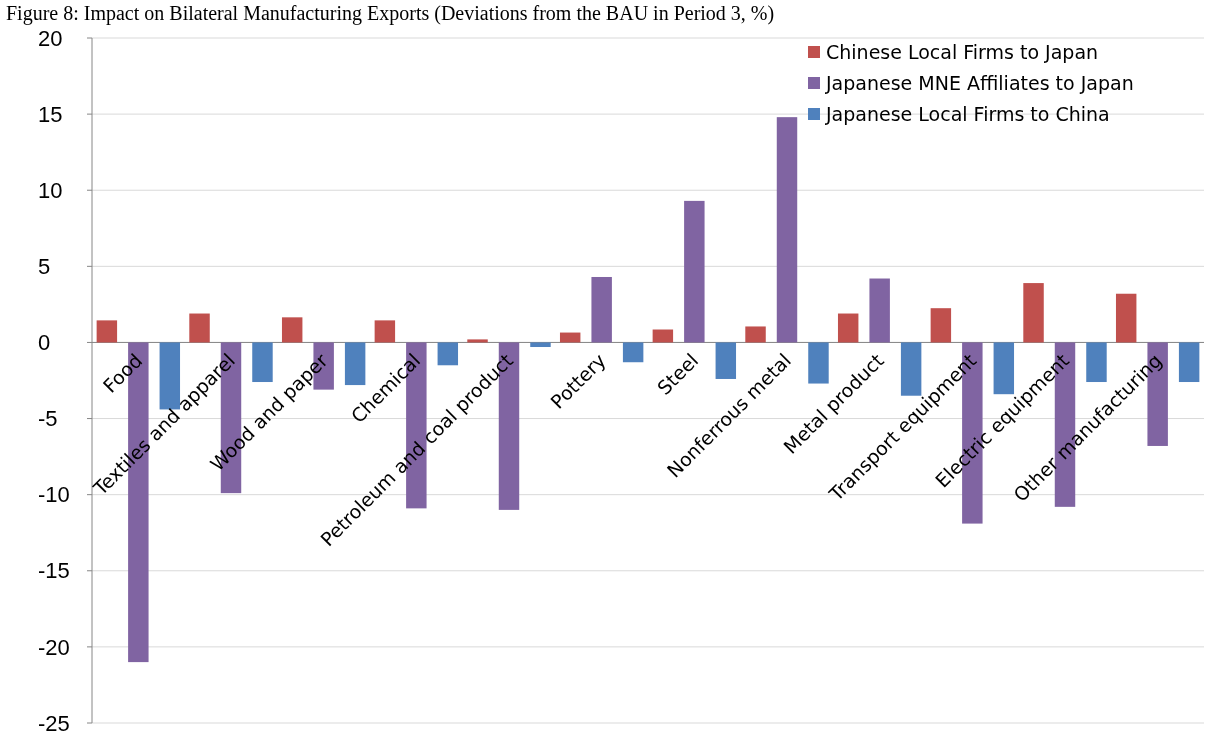 This screenshot has height=738, width=1208. Describe the element at coordinates (48, 419) in the screenshot. I see `y-tick-label: -5` at that location.